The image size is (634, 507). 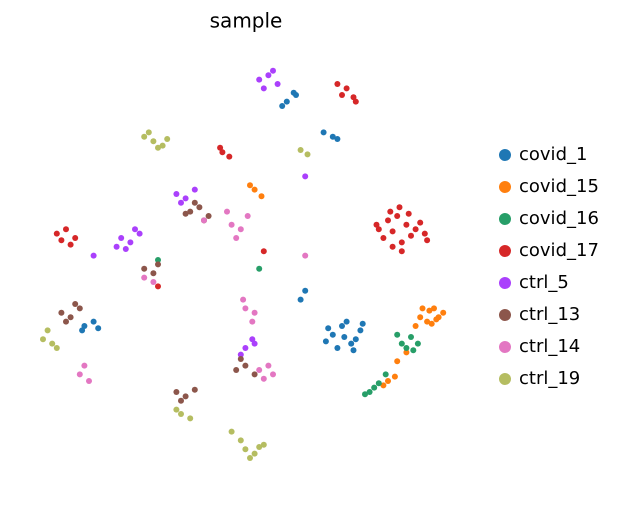 What do you see at coordinates (559, 186) in the screenshot?
I see `legend-label: covid_15` at bounding box center [559, 186].